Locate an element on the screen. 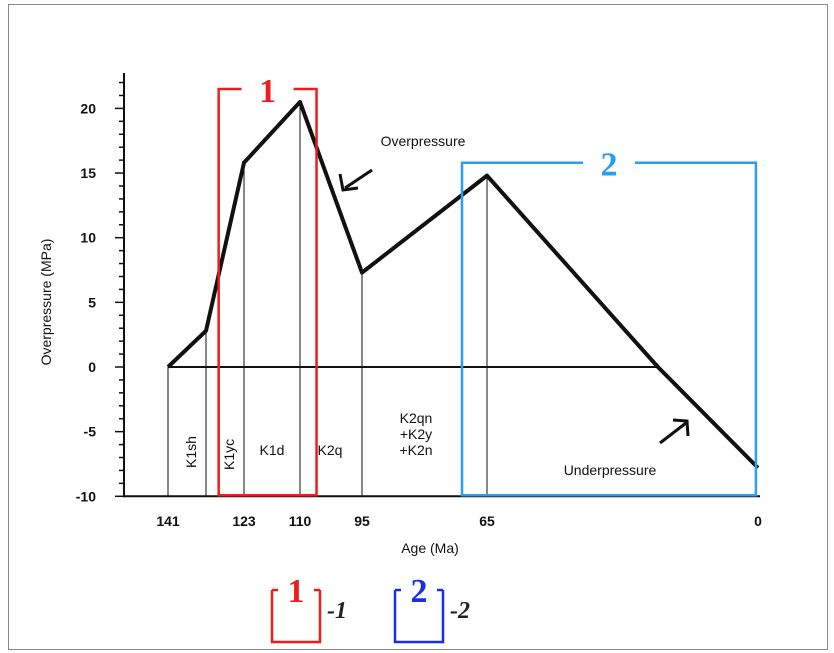 The image size is (834, 653). legend-number-2: 2 is located at coordinates (419, 591).